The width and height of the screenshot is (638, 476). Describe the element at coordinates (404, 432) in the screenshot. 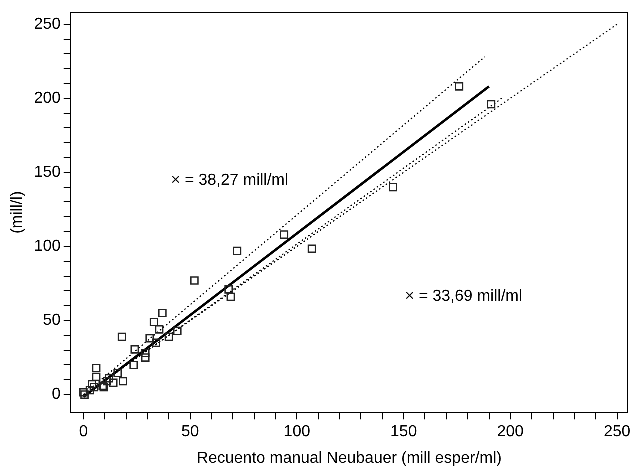

I see `x-tick-label: 150` at that location.